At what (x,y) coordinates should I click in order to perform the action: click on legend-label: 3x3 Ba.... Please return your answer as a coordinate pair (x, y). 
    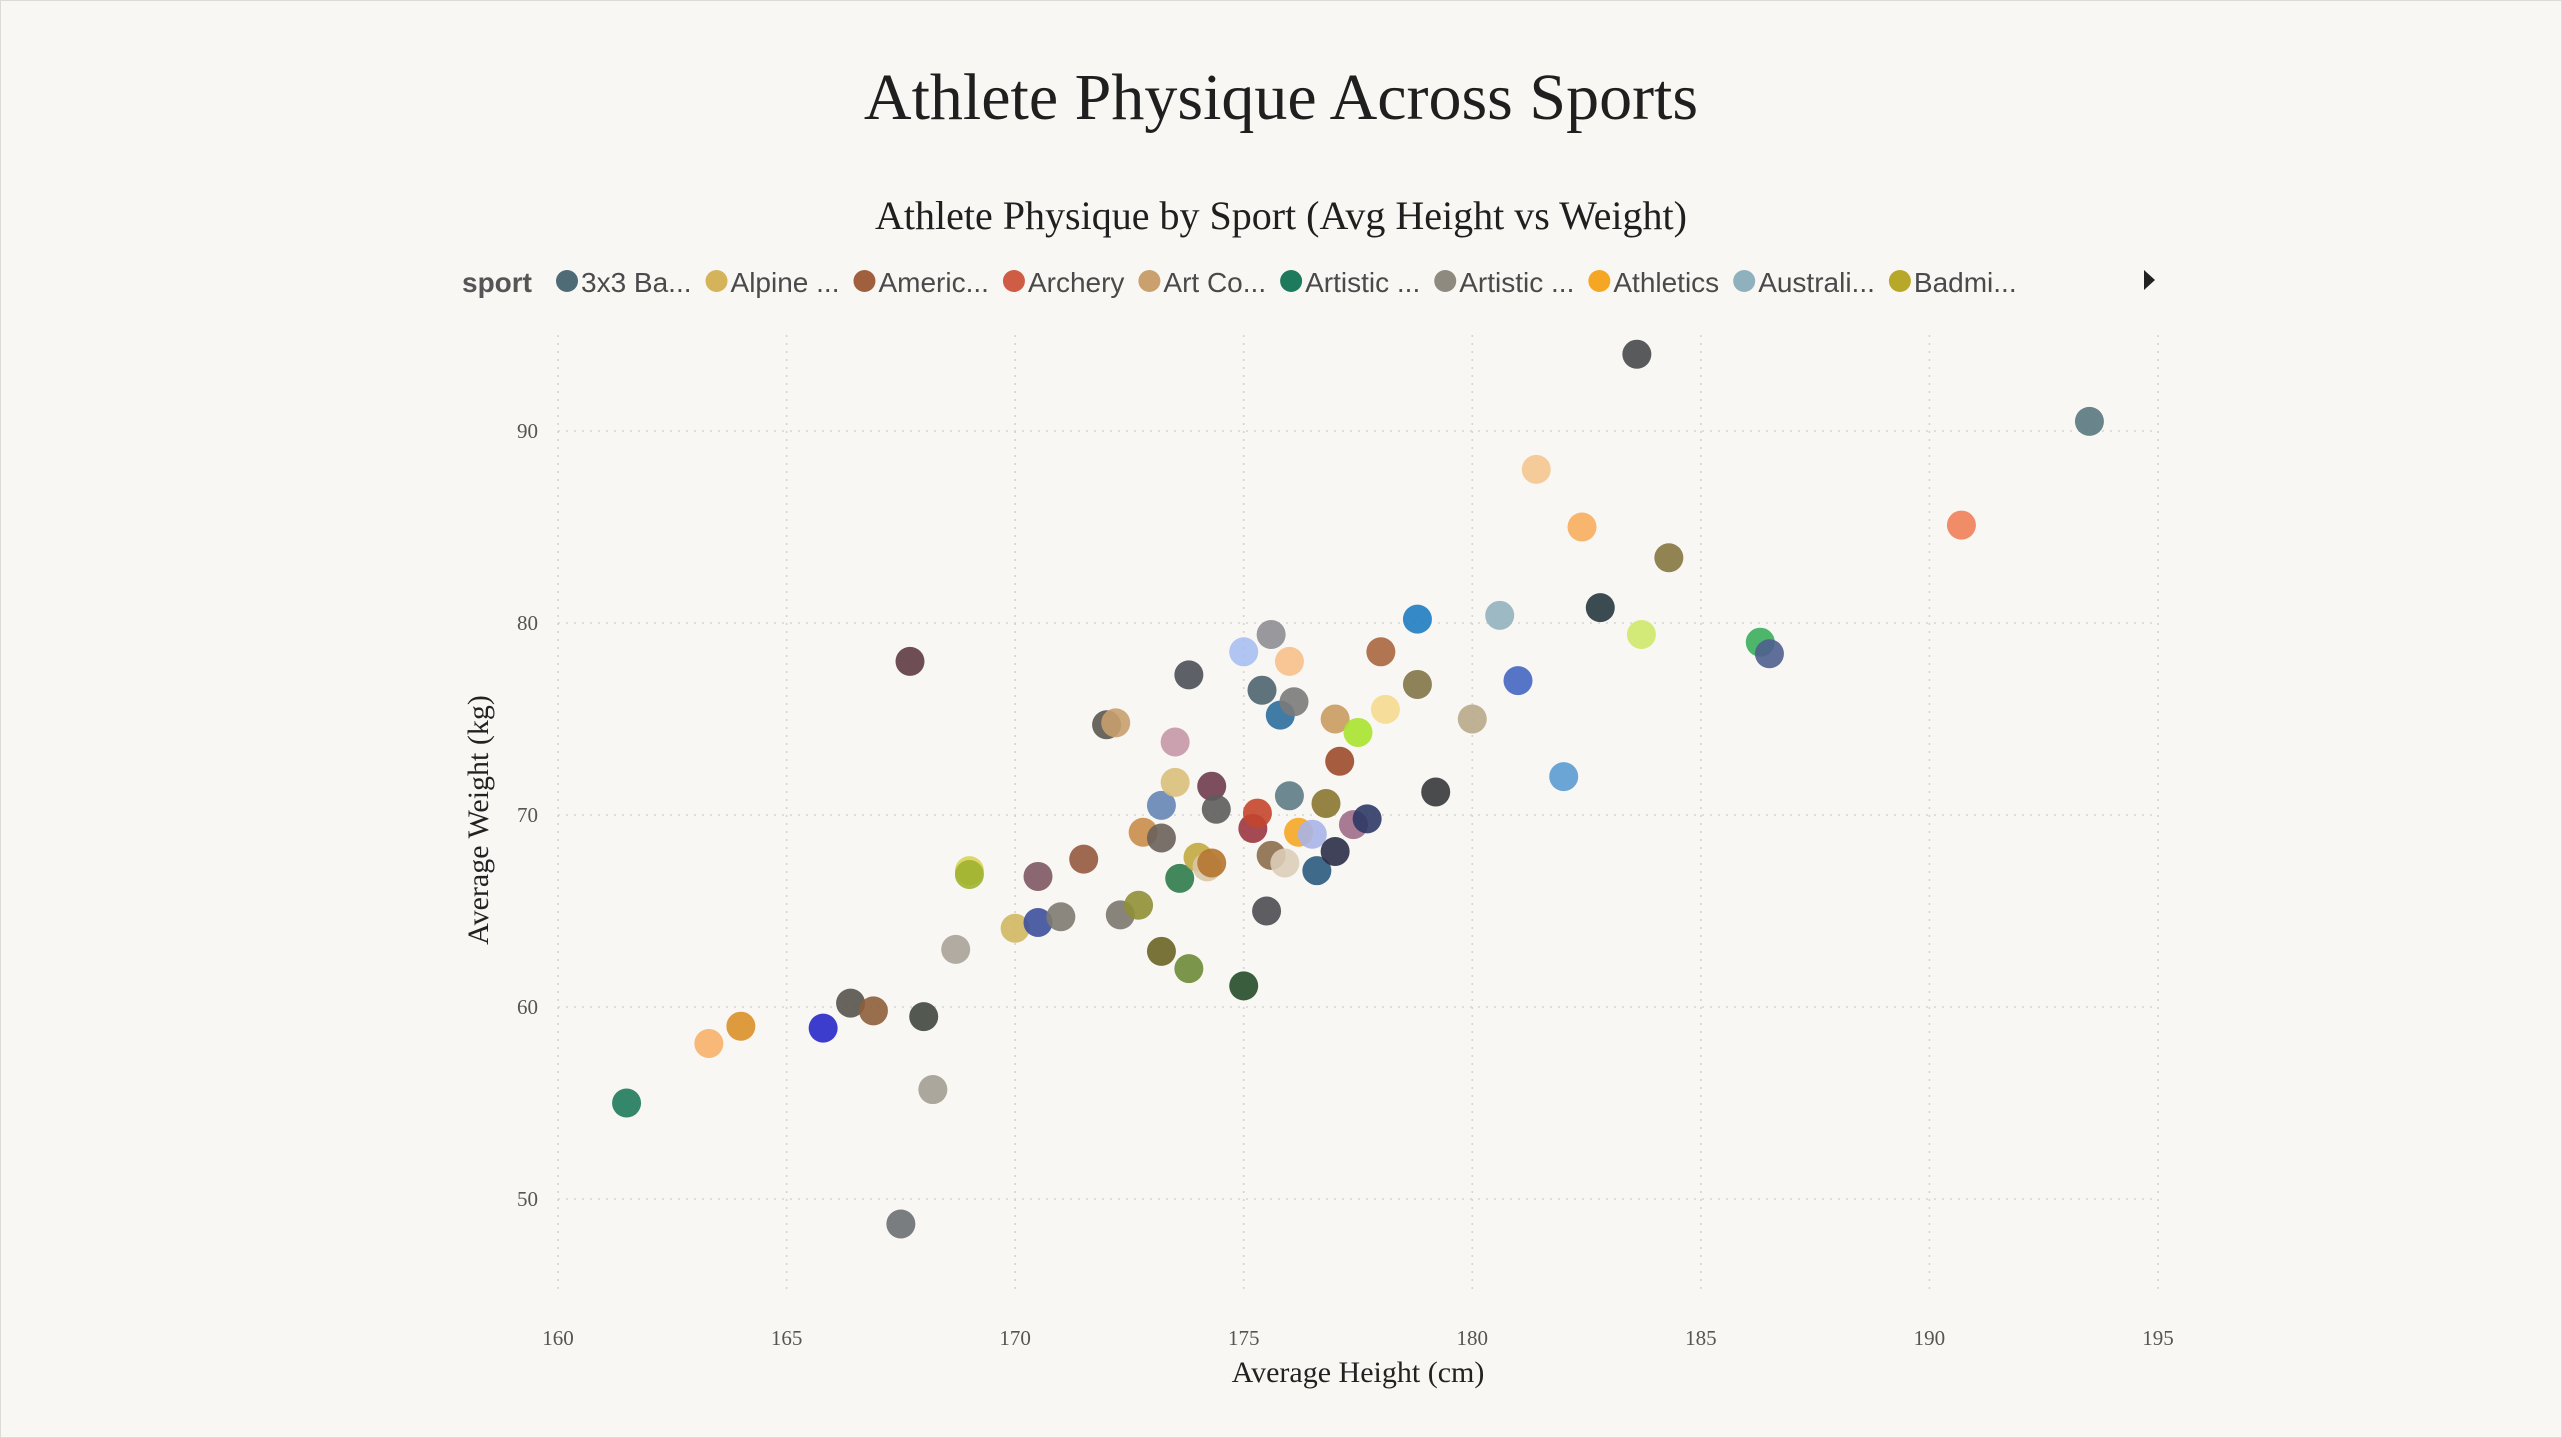
    Looking at the image, I should click on (636, 282).